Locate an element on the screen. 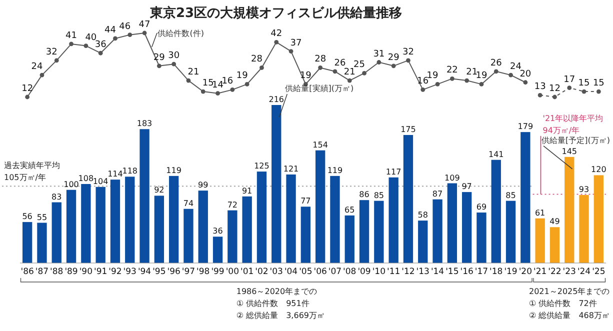 The image size is (613, 331). data-label: 13 is located at coordinates (540, 87).